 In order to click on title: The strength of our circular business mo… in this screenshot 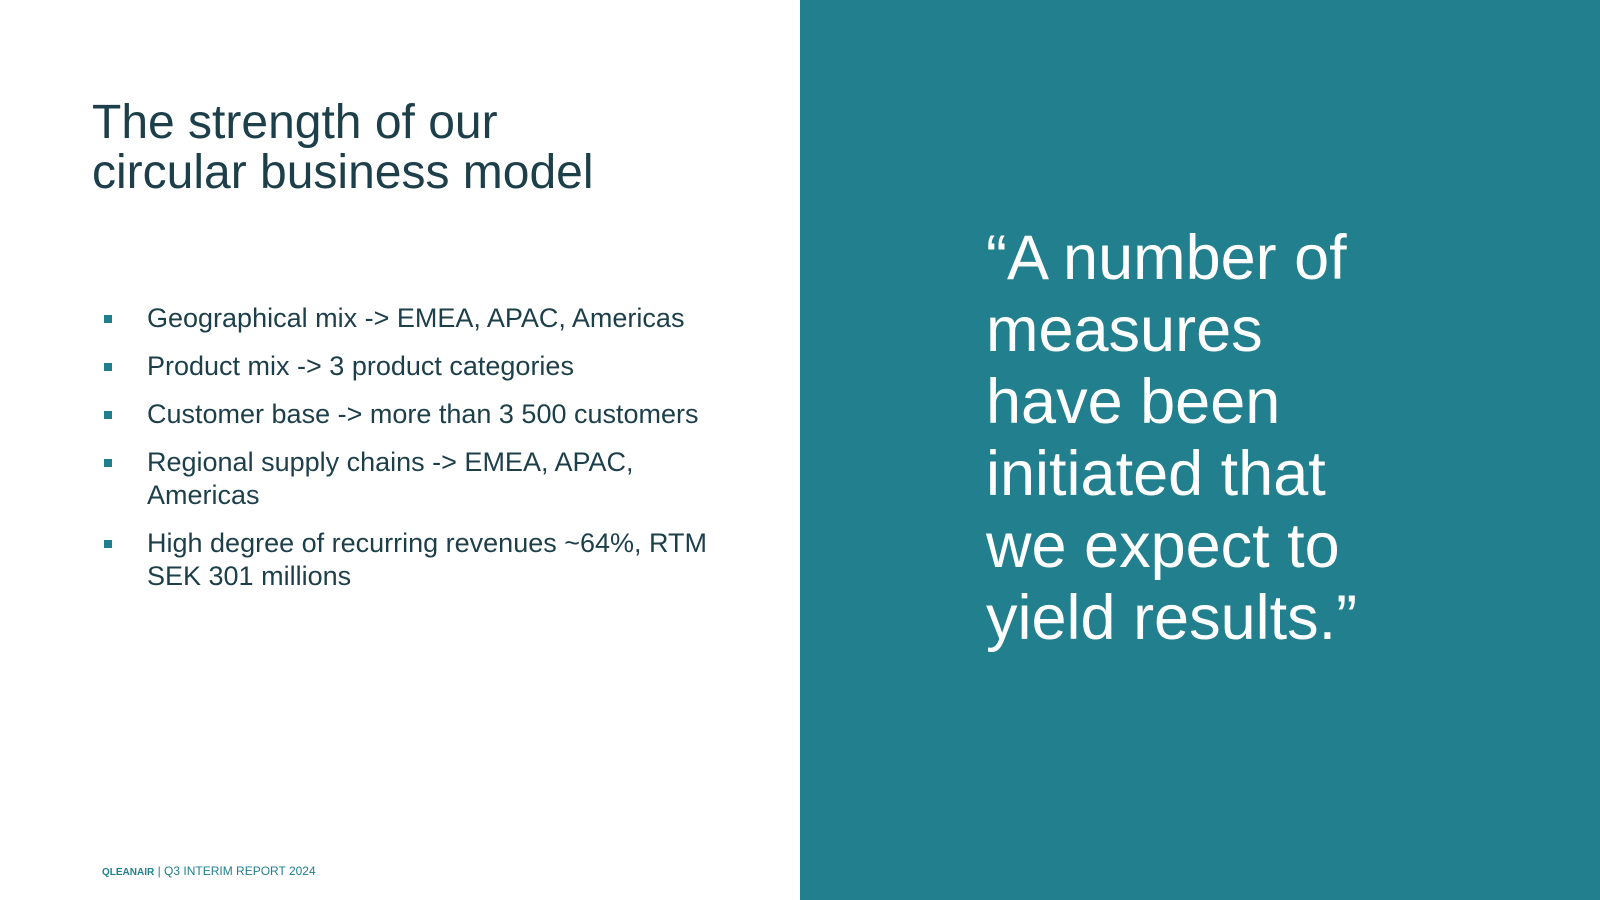, I will do `click(343, 148)`.